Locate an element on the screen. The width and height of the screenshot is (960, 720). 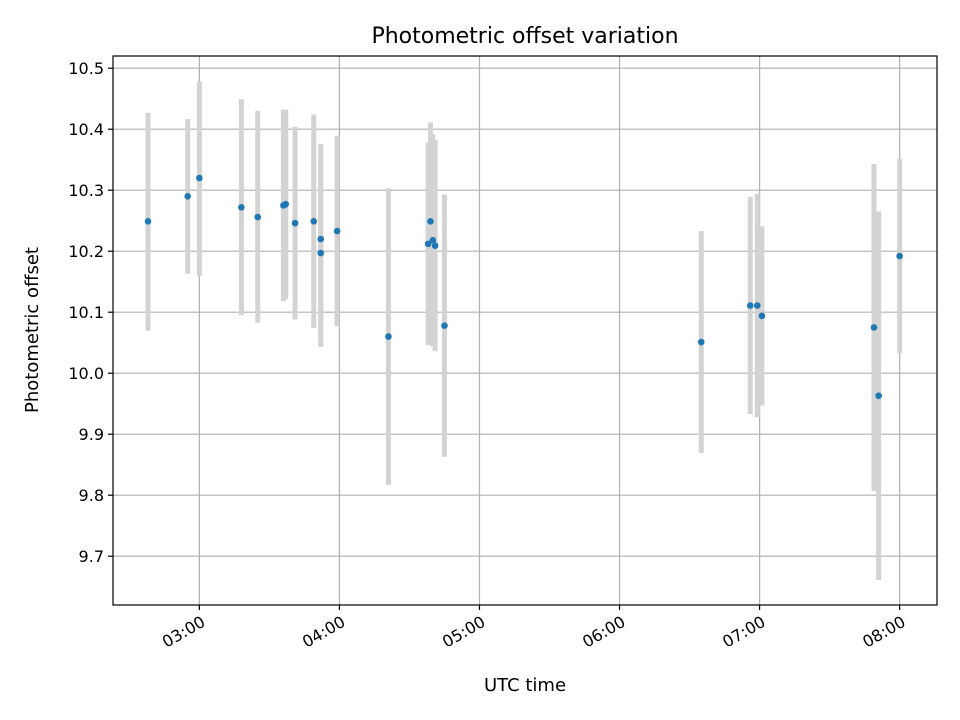
y-tick-label: 9.7 is located at coordinates (91, 556).